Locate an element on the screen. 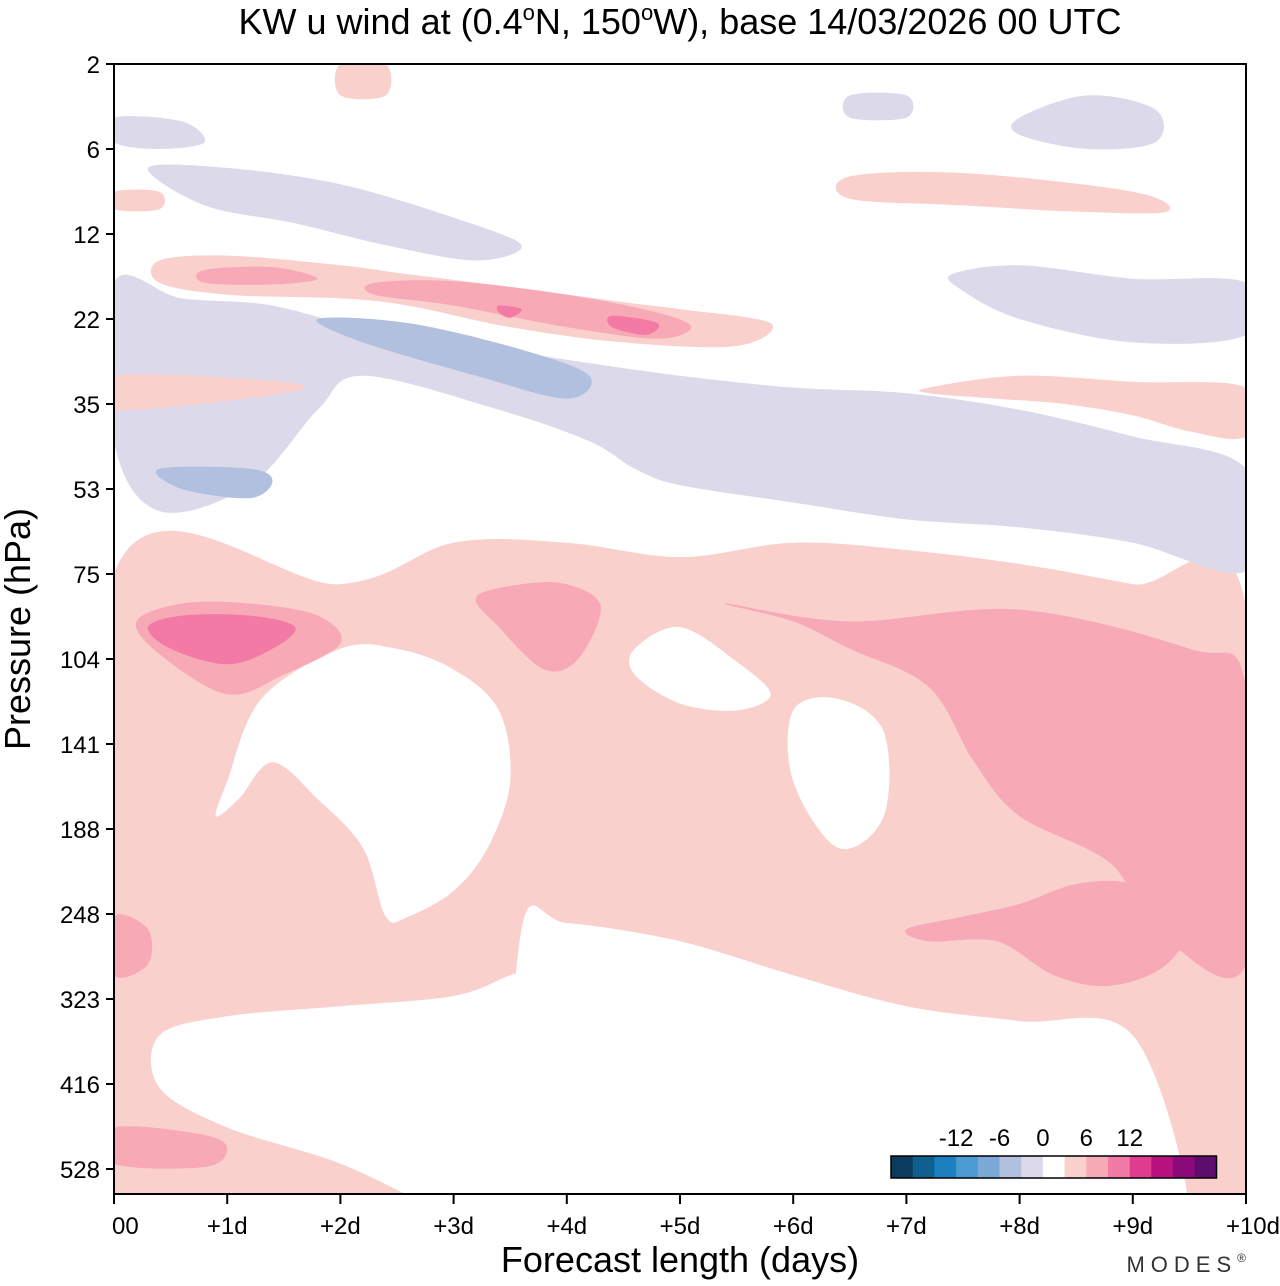 This screenshot has width=1280, height=1286. colorbar-tick-label: 0 is located at coordinates (1042, 1138).